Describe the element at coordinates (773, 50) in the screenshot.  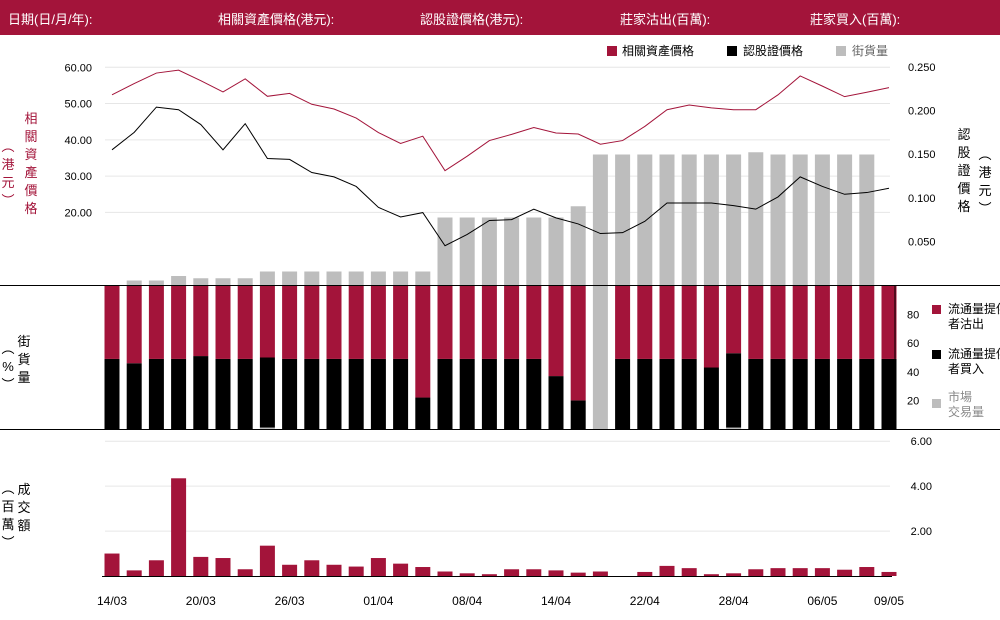
I see `legend-warrant-label: 認股證價格` at that location.